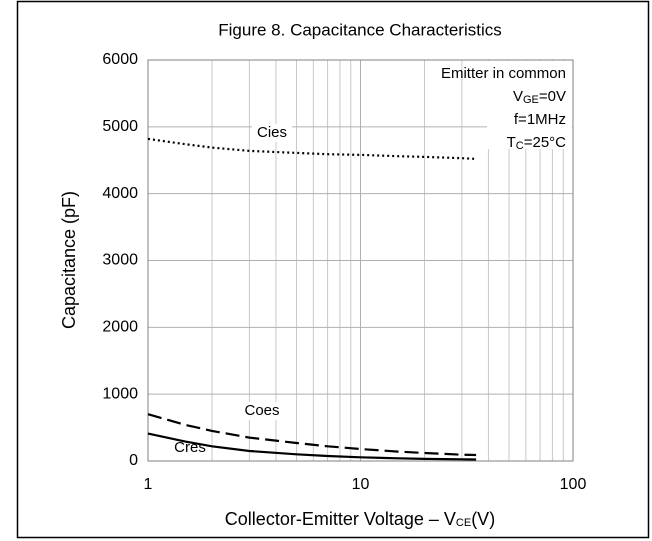 This screenshot has width=652, height=541. I want to click on annotation-line-part: f=1MHz, so click(540, 119).